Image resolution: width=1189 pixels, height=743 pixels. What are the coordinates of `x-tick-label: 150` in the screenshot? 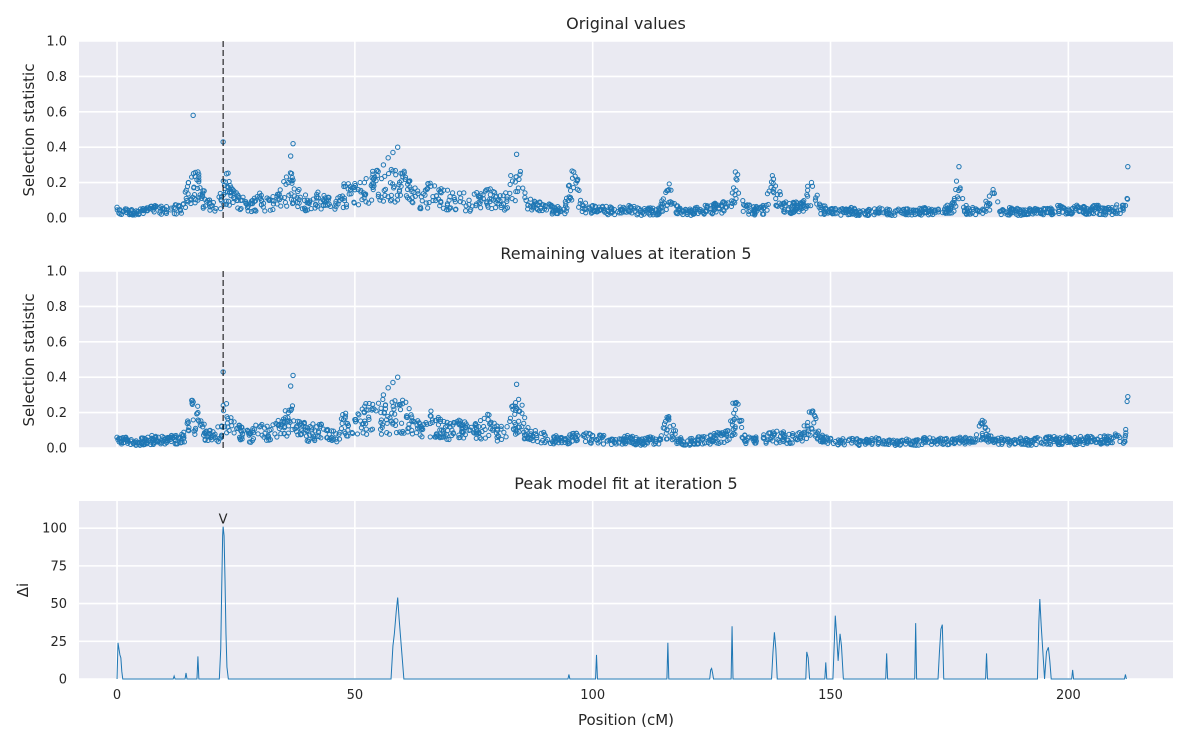 It's located at (830, 695).